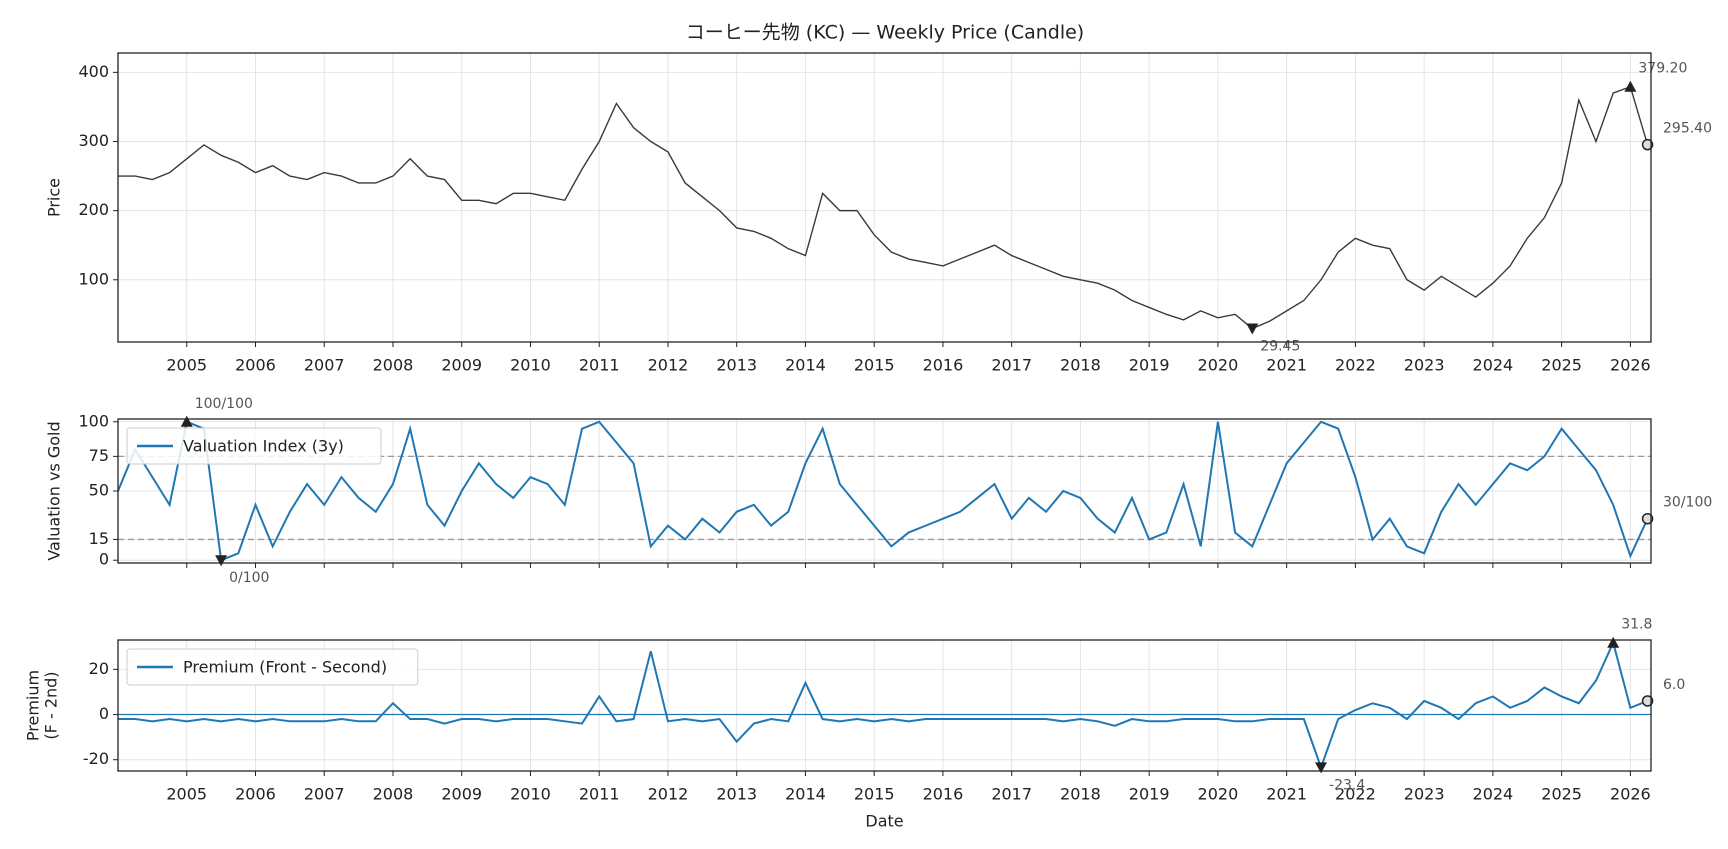 The width and height of the screenshot is (1728, 849). Describe the element at coordinates (1662, 69) in the screenshot. I see `value-label: 379.20` at that location.